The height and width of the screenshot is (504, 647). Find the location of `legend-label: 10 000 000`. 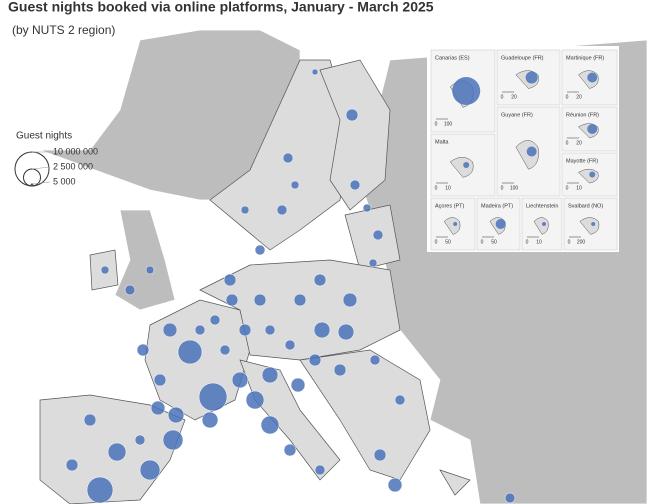

legend-label: 10 000 000 is located at coordinates (75, 151).